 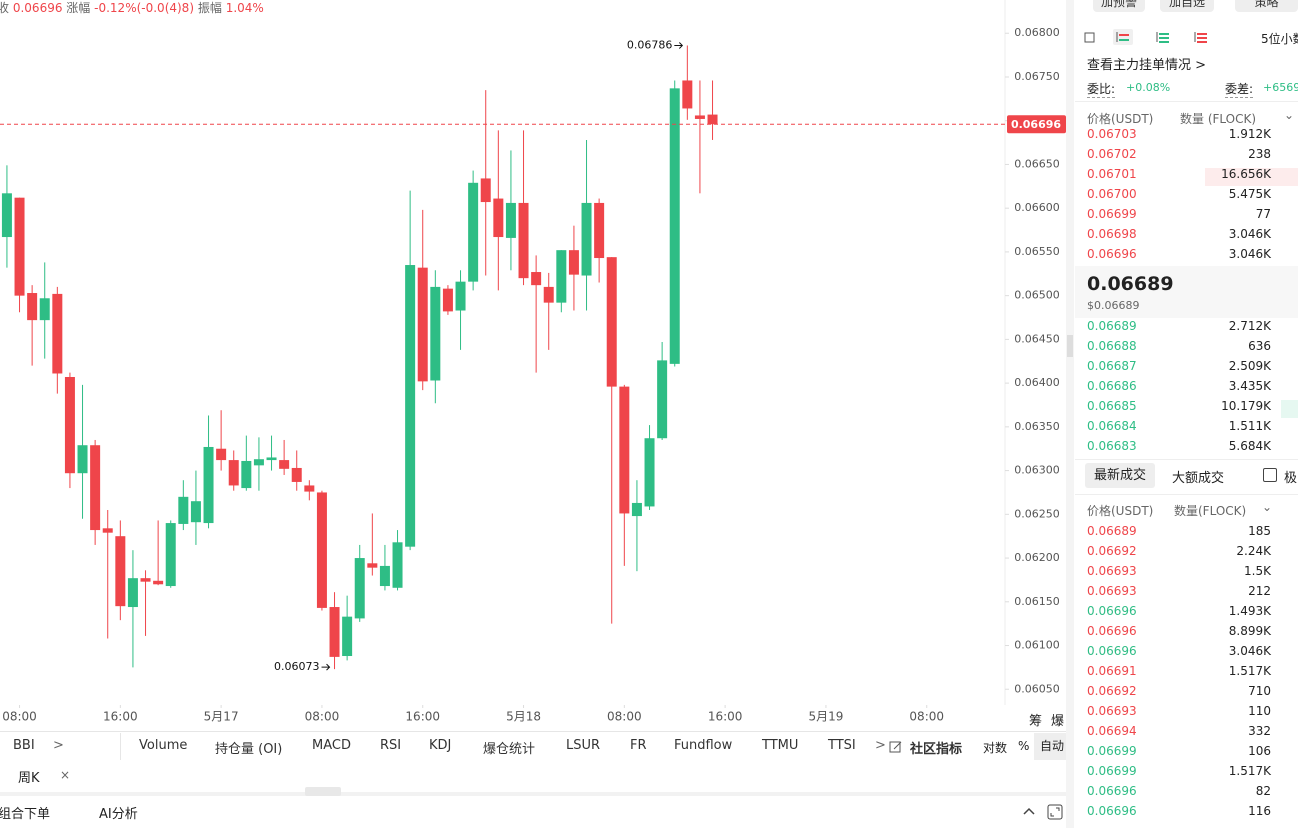 I want to click on bid-price: 0.06689, so click(x=1112, y=326).